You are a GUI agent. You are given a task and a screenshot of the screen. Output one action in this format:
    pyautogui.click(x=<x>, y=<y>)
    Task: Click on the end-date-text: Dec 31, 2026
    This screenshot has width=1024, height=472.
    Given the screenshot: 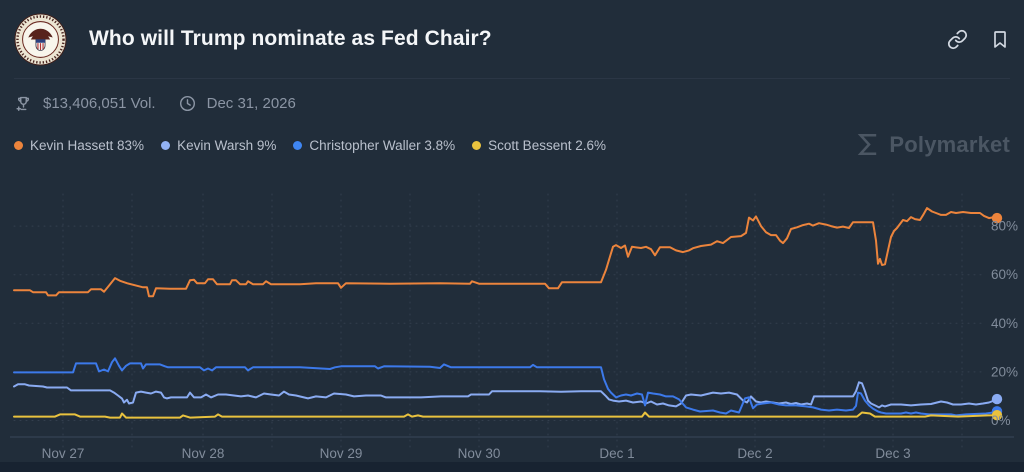 What is the action you would take?
    pyautogui.click(x=251, y=103)
    